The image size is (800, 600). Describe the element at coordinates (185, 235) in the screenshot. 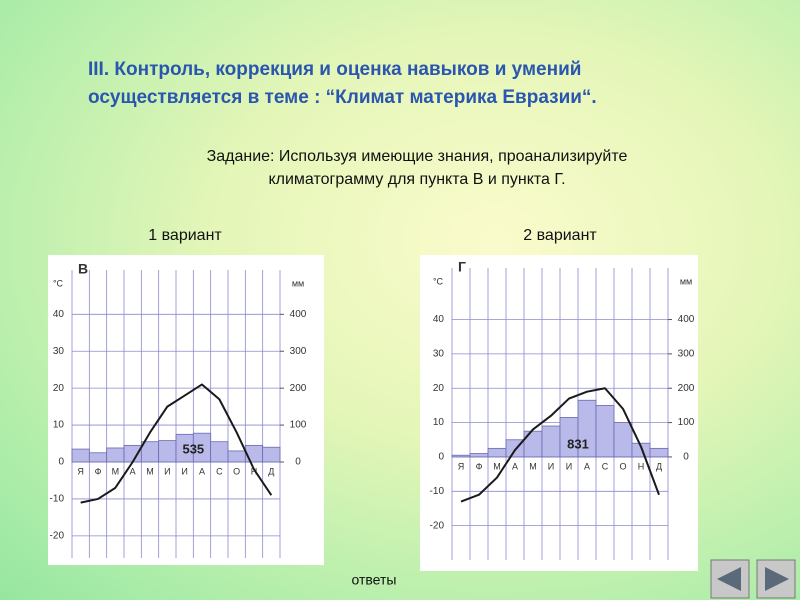

I see `variant-label: 1 вариант` at that location.